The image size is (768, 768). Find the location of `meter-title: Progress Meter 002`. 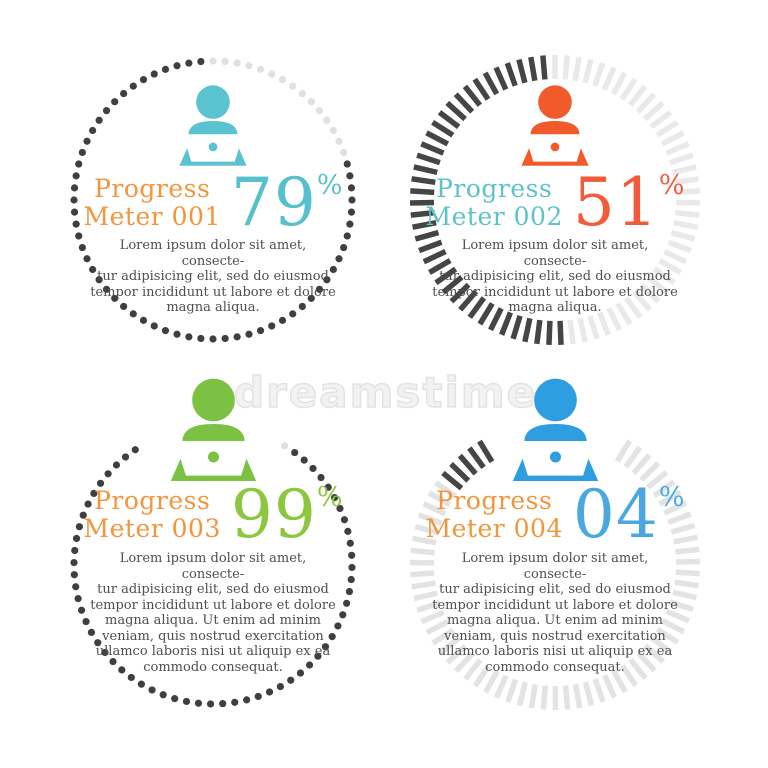

meter-title: Progress Meter 002 is located at coordinates (494, 202).